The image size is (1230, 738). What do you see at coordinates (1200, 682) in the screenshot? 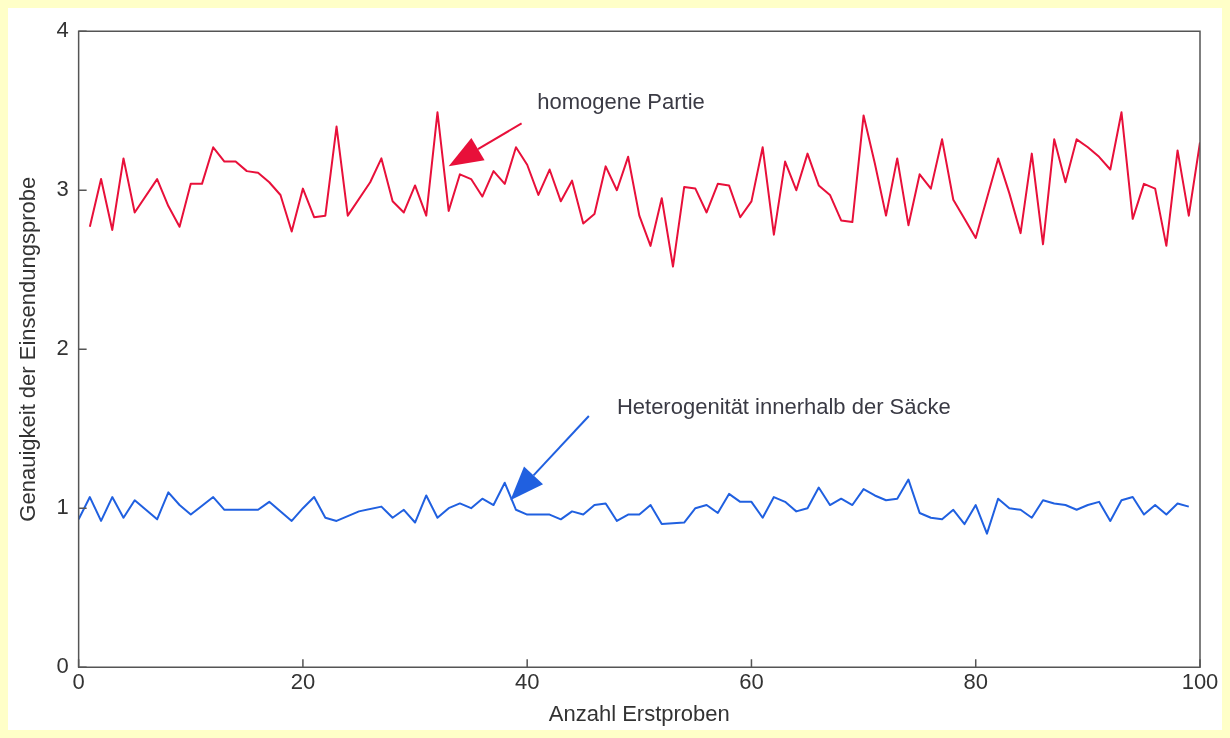
I see `x-tick-label: 100` at bounding box center [1200, 682].